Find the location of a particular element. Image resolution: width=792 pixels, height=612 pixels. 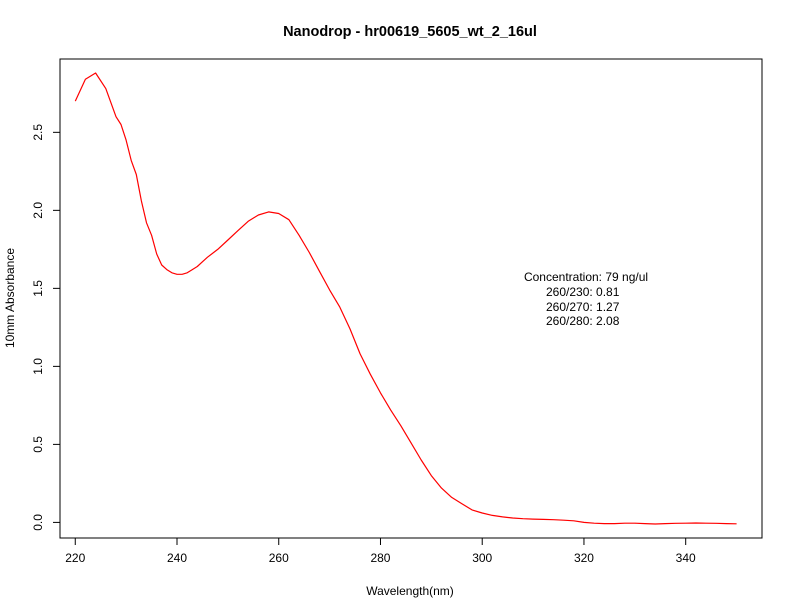

y-tick-label: 2.0 is located at coordinates (38, 210).